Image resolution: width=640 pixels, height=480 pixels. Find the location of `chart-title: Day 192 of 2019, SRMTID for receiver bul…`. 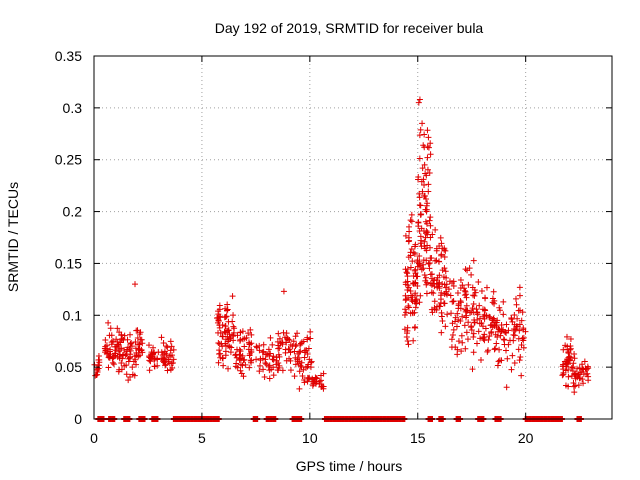

chart-title: Day 192 of 2019, SRMTID for receiver bul… is located at coordinates (349, 28).